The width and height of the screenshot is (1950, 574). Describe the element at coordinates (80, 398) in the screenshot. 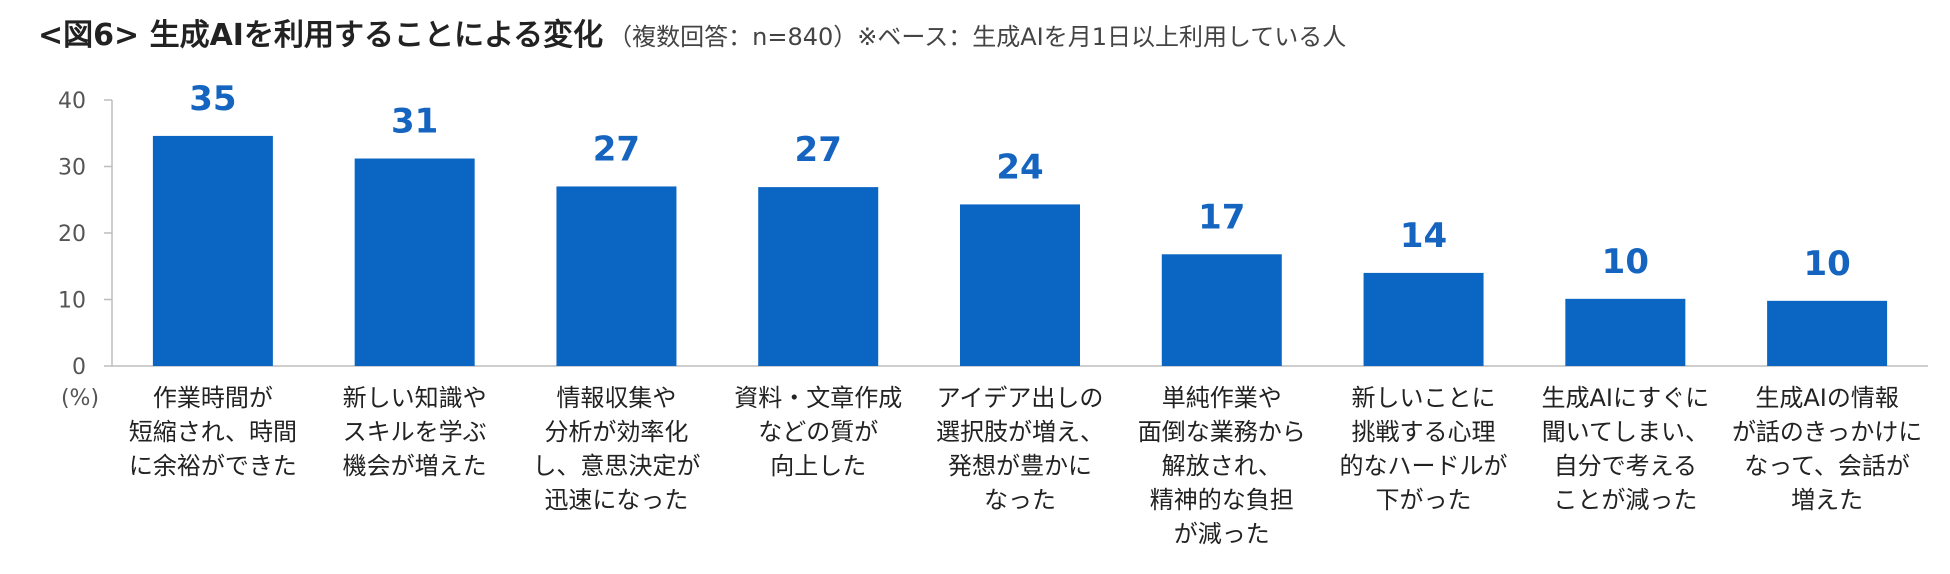

I see `y-axis-label: (%)` at that location.